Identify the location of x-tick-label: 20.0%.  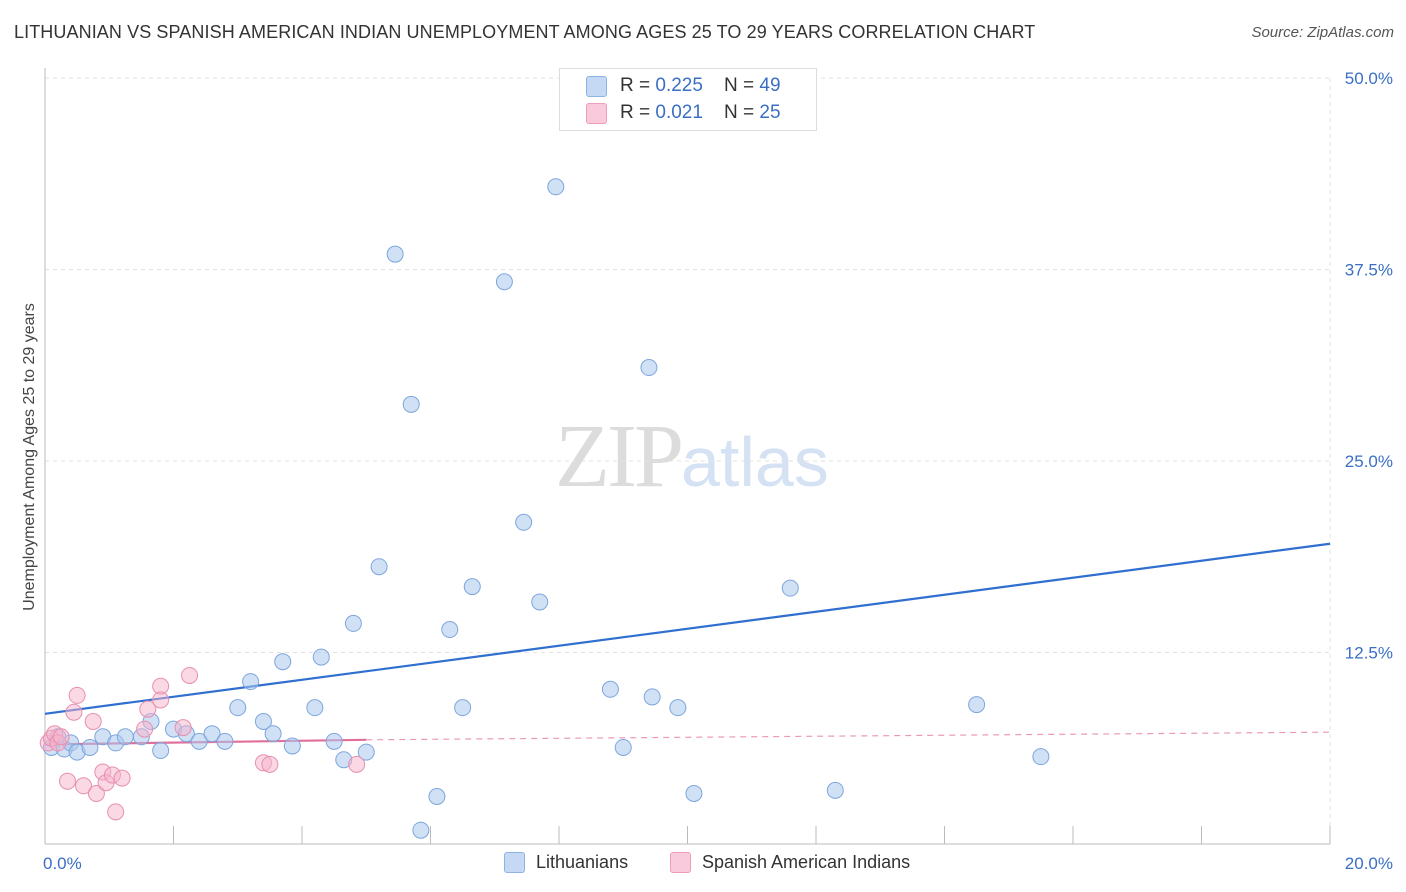
(1369, 863).